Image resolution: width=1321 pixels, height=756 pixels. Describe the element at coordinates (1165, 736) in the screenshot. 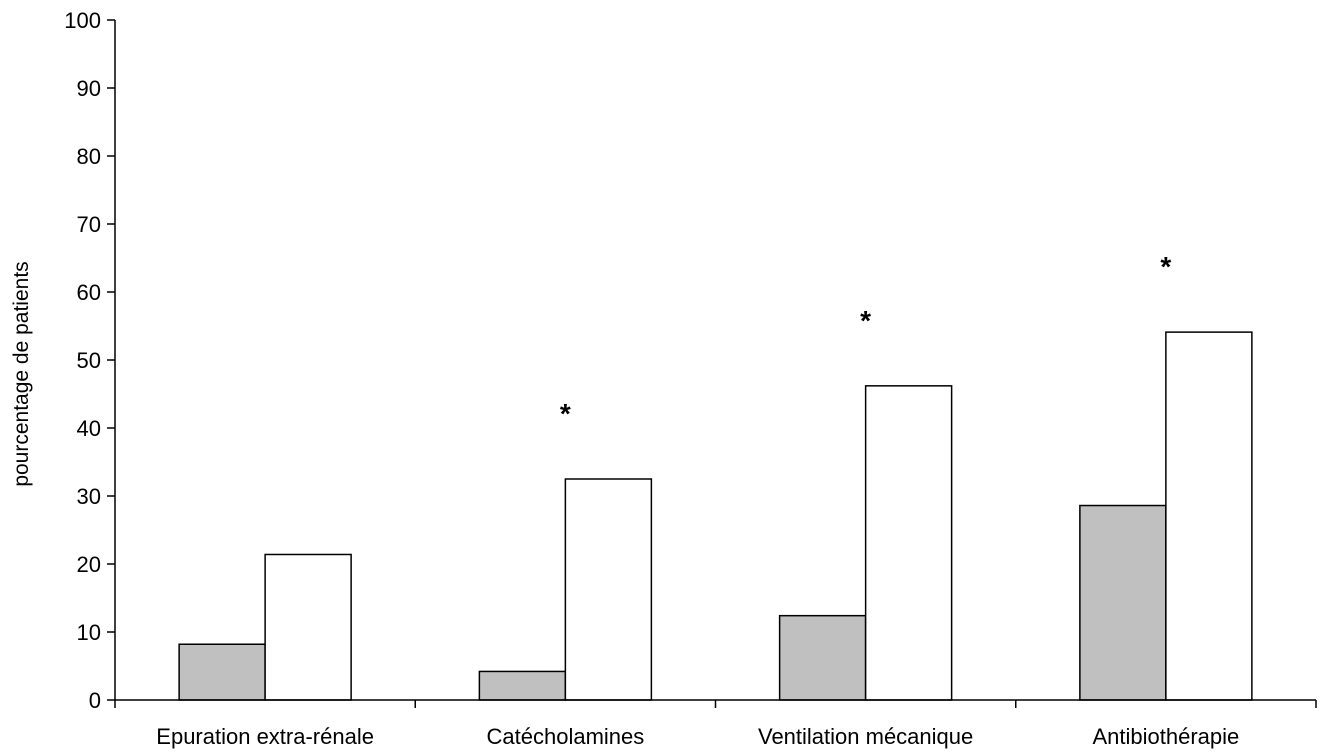

I see `category-label: Antibiothérapie` at that location.